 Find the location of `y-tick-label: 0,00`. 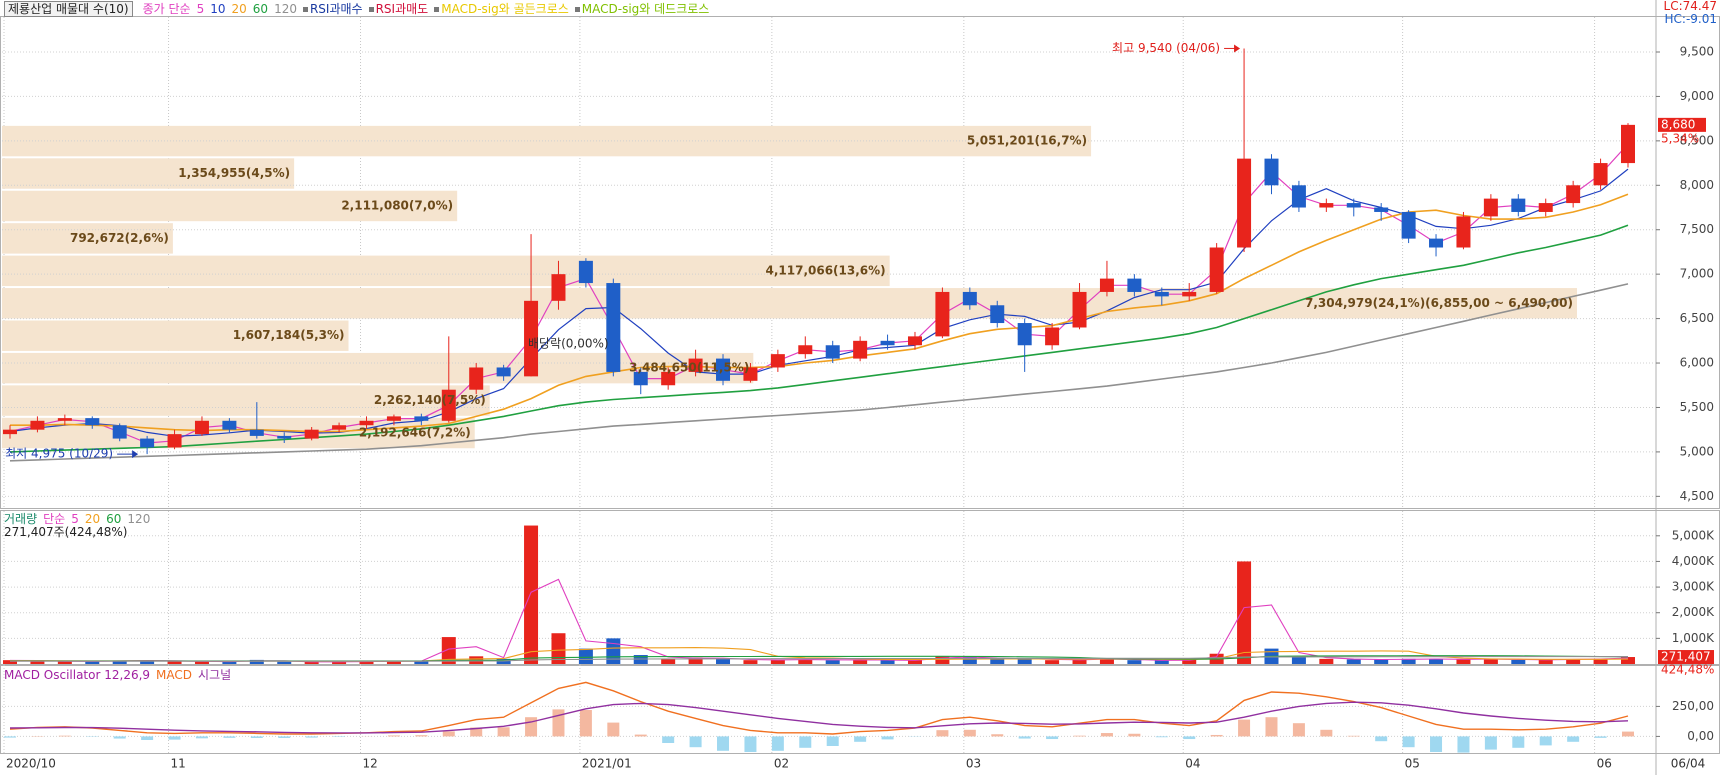

y-tick-label: 0,00 is located at coordinates (1700, 736).